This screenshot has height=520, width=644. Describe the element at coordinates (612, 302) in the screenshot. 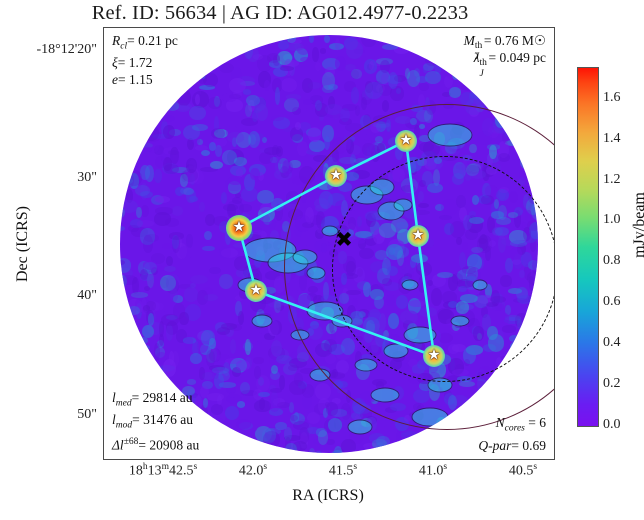

I see `colorbar-tick-label: 0.6` at that location.